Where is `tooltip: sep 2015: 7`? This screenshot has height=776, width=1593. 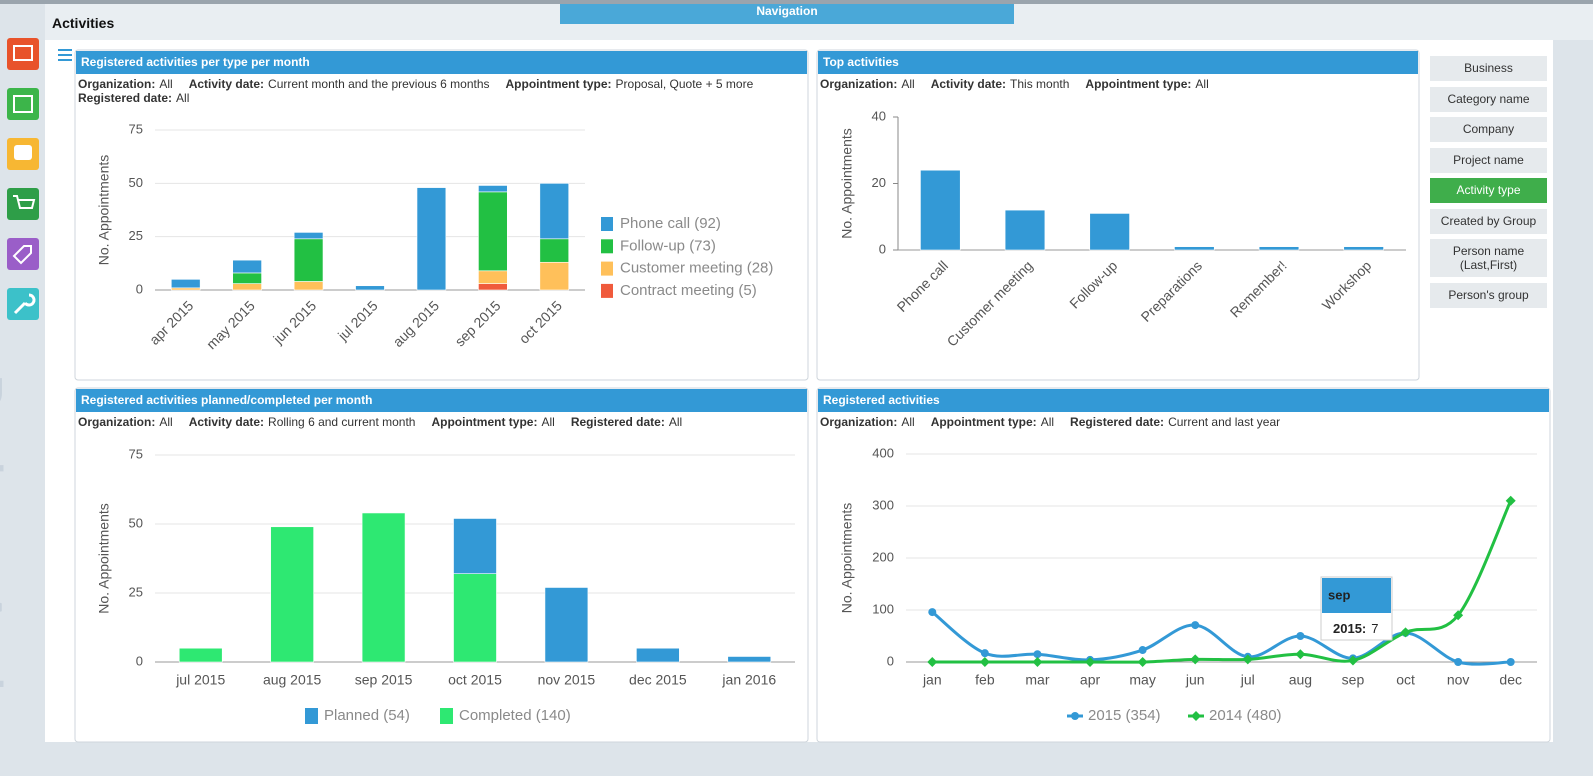 tooltip: sep 2015: 7 is located at coordinates (1356, 608).